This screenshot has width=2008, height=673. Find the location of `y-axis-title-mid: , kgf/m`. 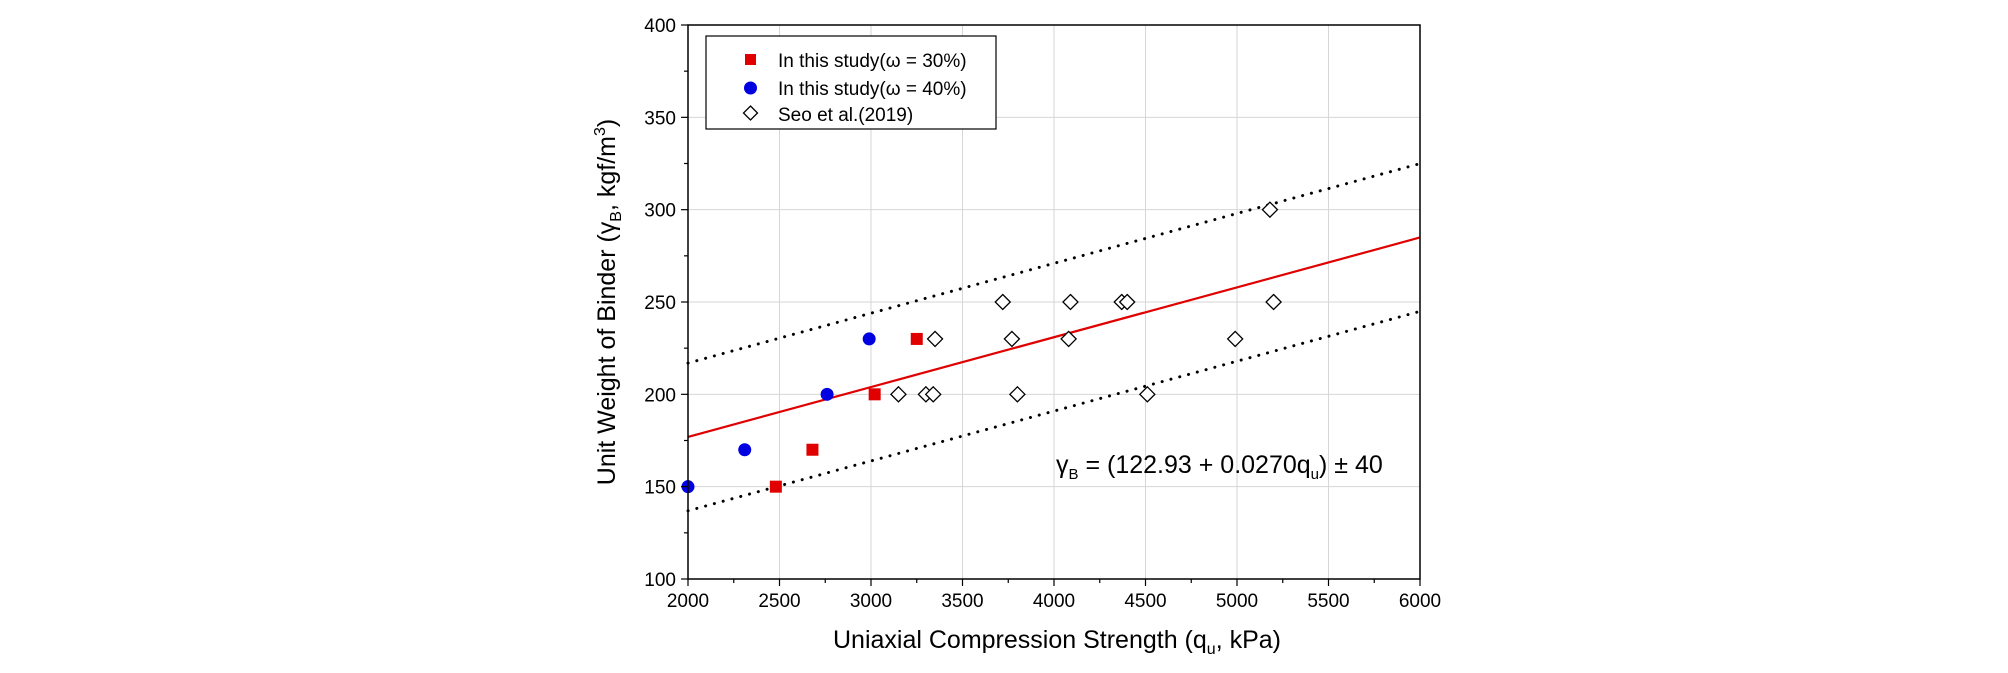

y-axis-title-mid: , kgf/m is located at coordinates (607, 173).